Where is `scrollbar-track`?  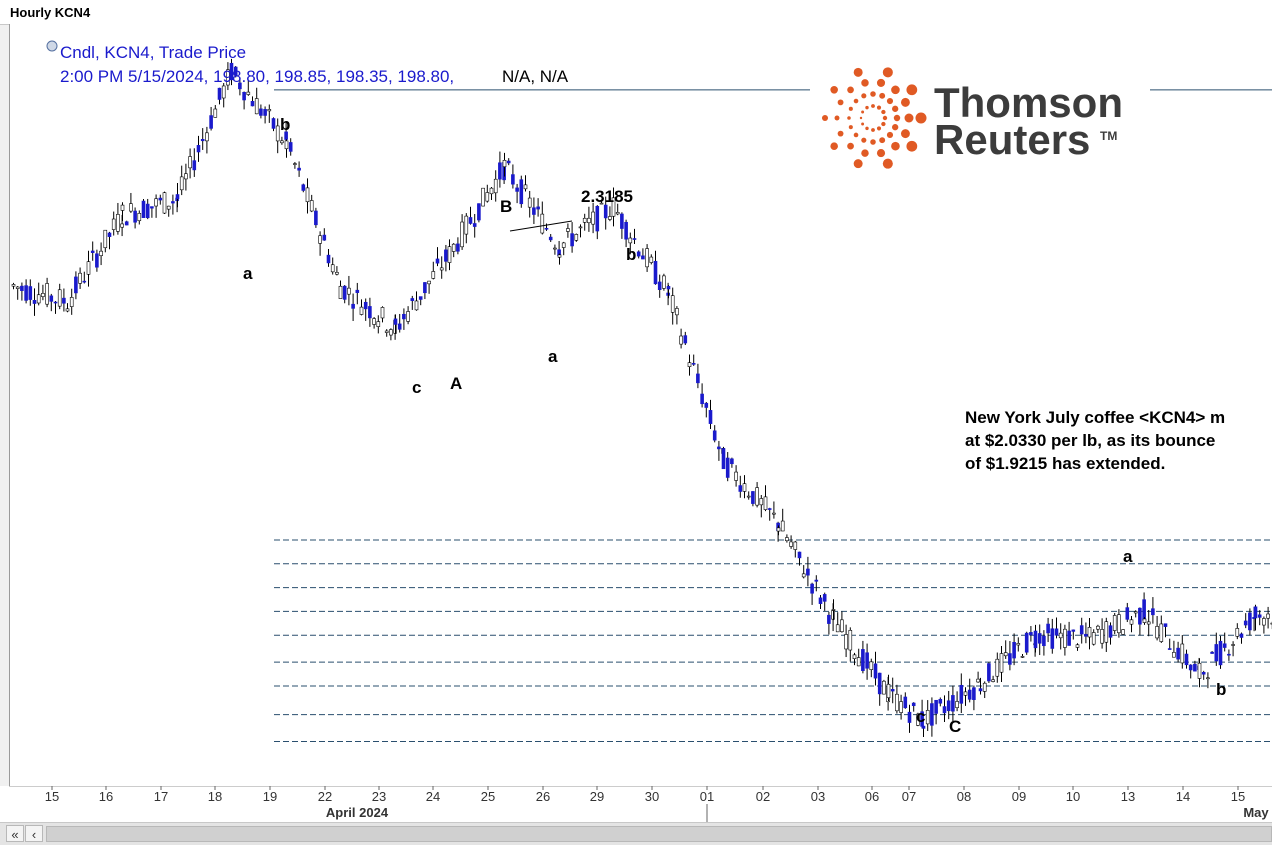
scrollbar-track is located at coordinates (659, 834).